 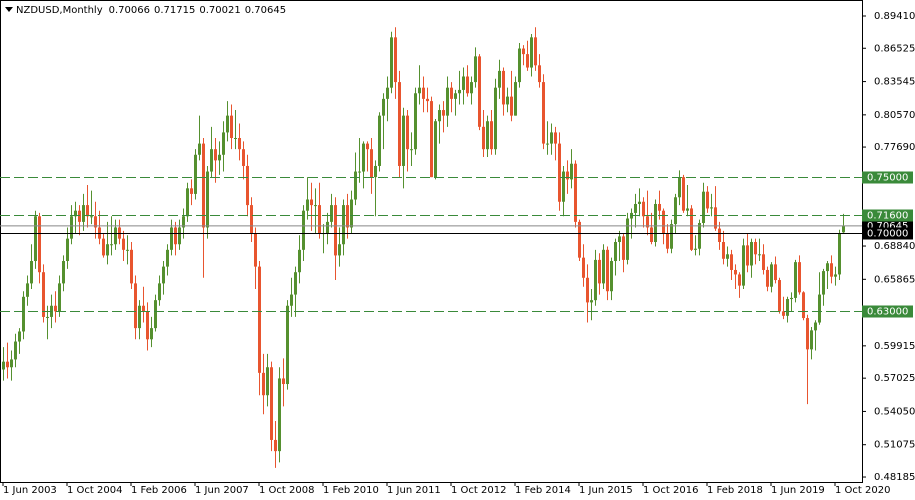 What do you see at coordinates (887, 216) in the screenshot?
I see `level-label: 0.71600` at bounding box center [887, 216].